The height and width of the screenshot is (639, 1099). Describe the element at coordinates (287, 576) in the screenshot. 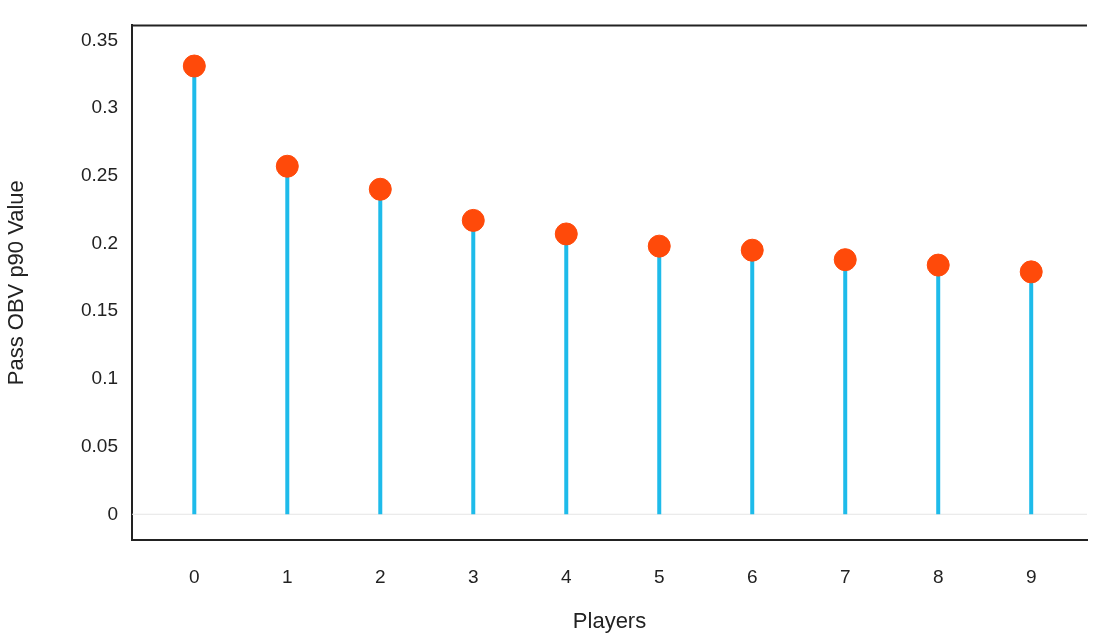

I see `x-tick-label: 1` at that location.